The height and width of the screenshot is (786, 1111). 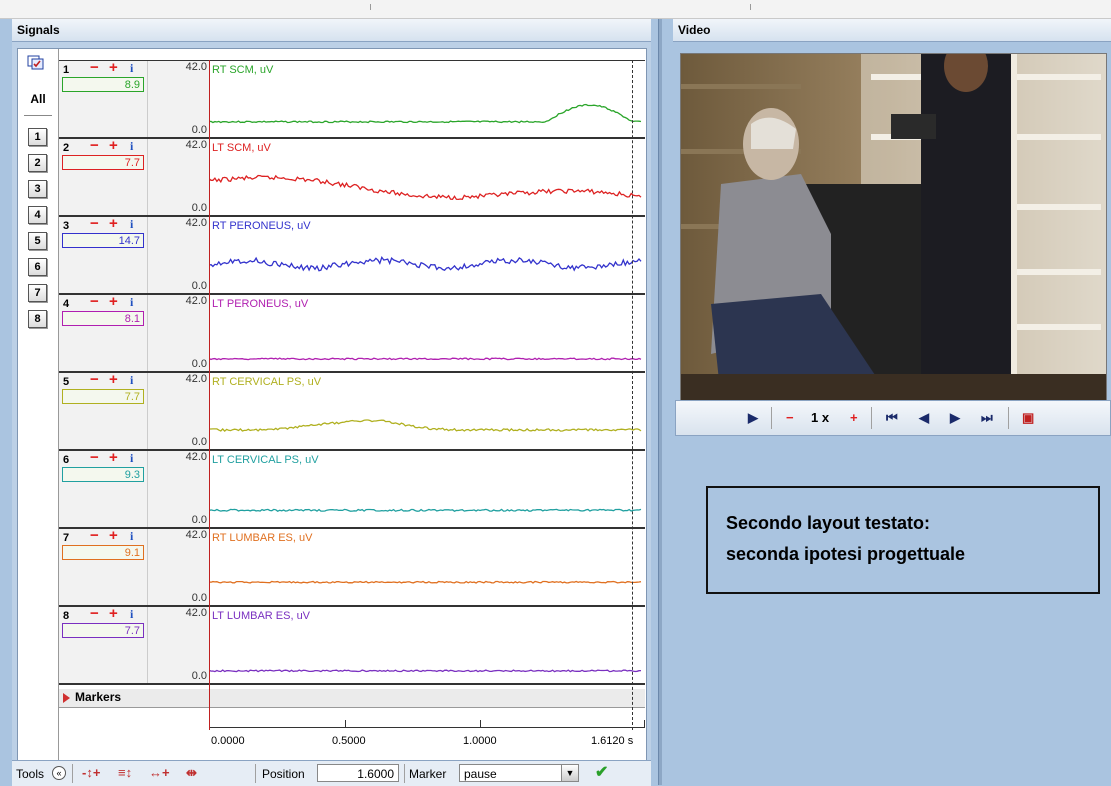 What do you see at coordinates (37, 163) in the screenshot?
I see `channel-button-2: 2` at bounding box center [37, 163].